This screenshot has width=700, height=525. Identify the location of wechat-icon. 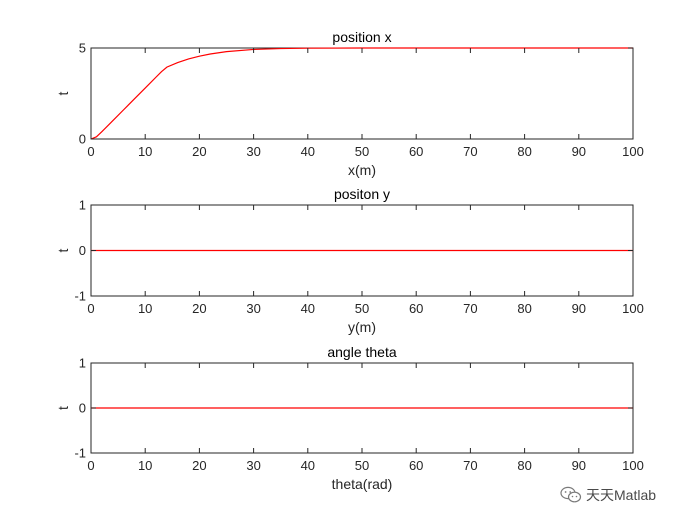
(571, 494).